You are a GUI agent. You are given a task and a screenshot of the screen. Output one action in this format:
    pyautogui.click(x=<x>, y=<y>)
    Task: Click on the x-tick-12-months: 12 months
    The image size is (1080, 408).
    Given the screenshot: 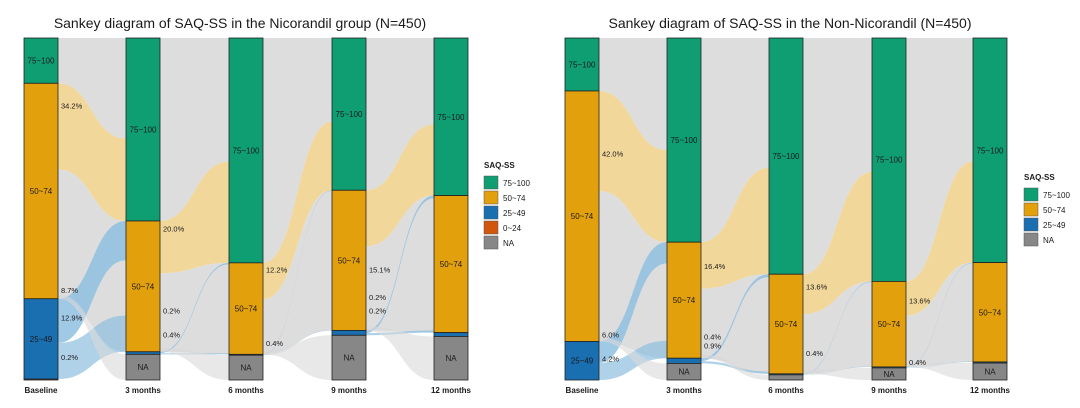 What is the action you would take?
    pyautogui.click(x=990, y=390)
    